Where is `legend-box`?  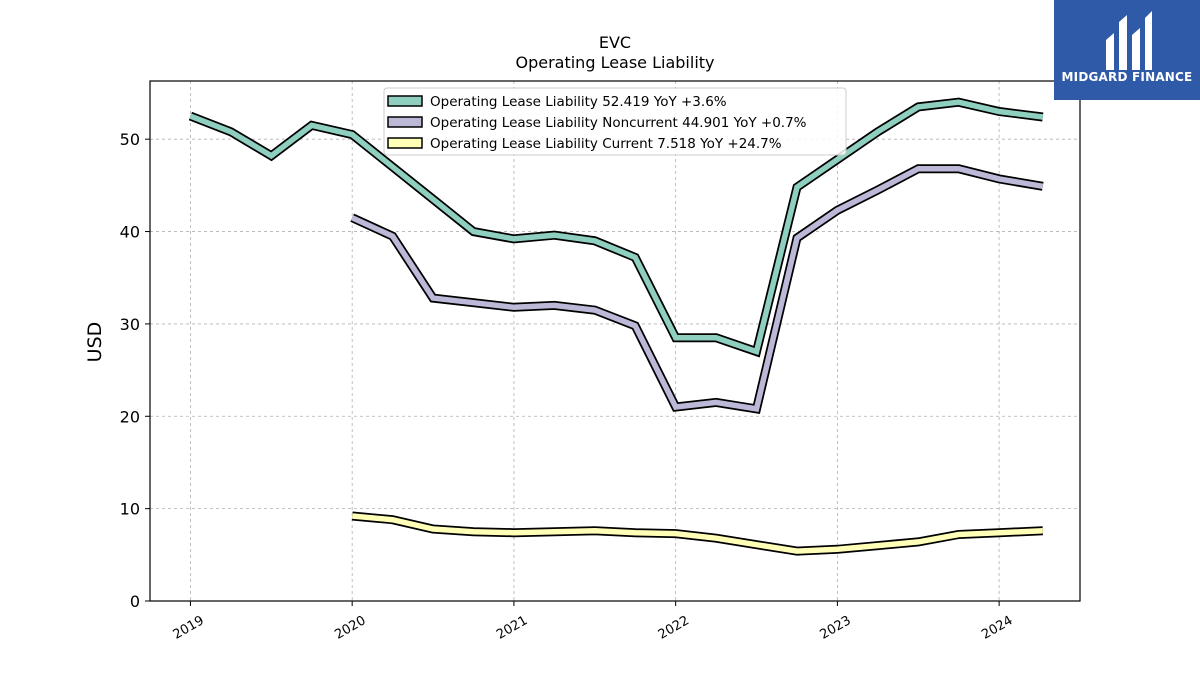 legend-box is located at coordinates (615, 121).